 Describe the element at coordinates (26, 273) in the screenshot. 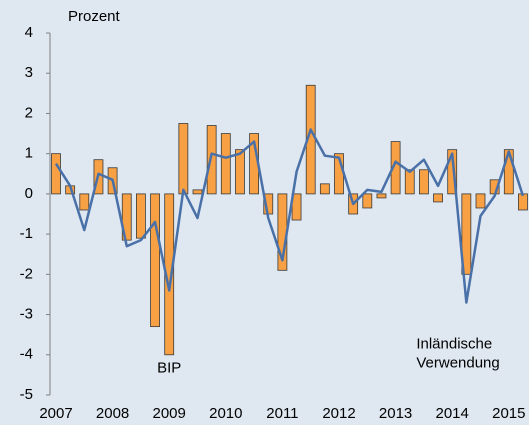

I see `y-tick-label: -2` at that location.